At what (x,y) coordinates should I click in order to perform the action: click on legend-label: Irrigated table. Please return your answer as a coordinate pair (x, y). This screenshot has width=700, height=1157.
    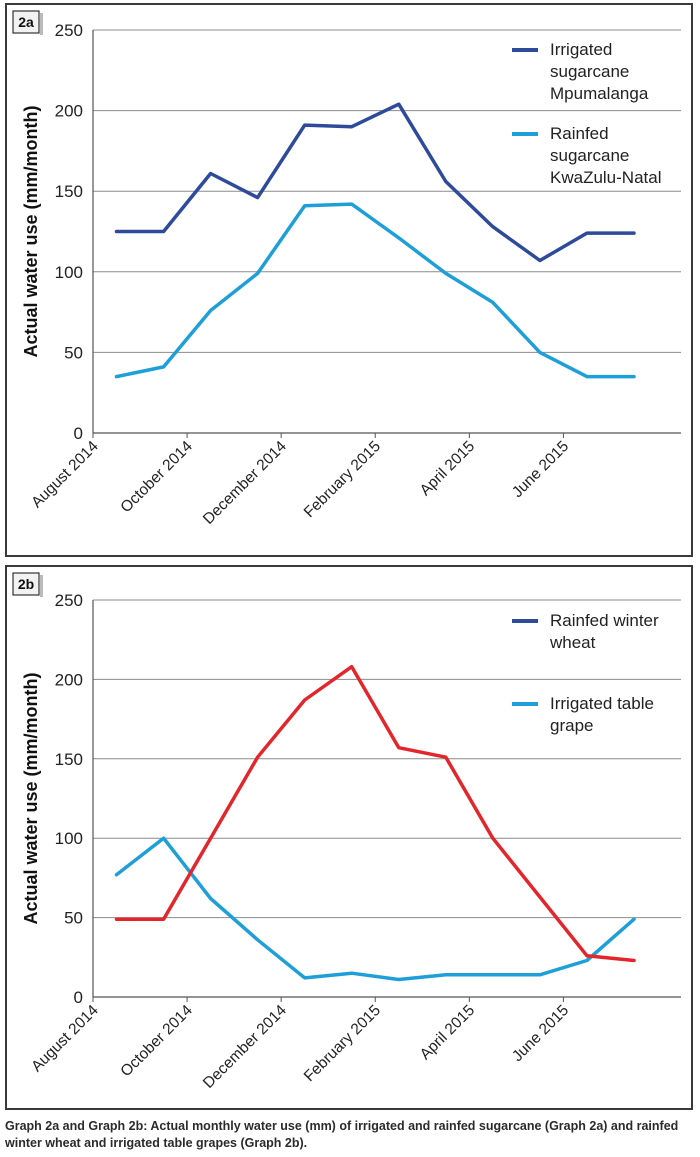
    Looking at the image, I should click on (602, 703).